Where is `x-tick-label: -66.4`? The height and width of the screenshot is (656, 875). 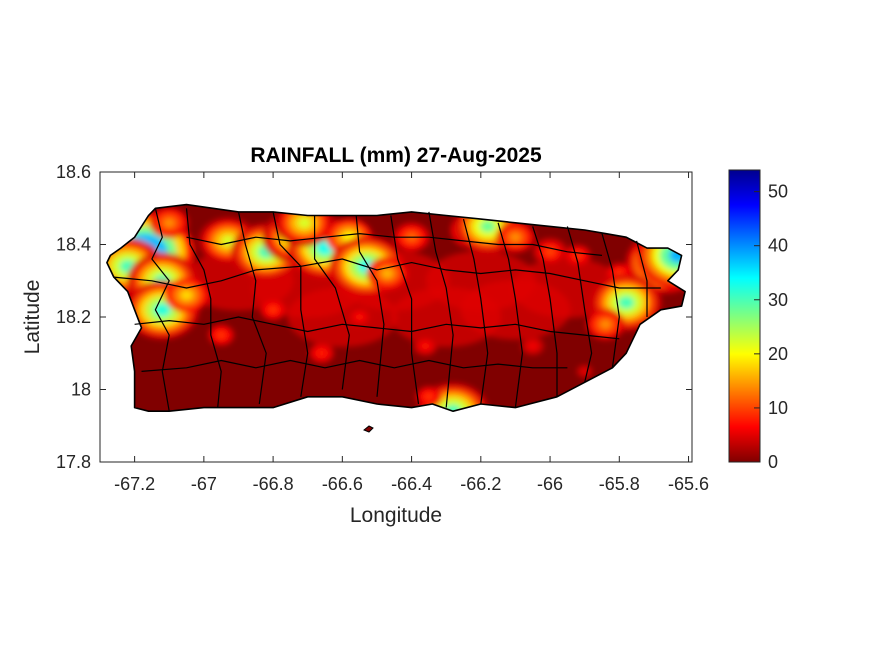 x-tick-label: -66.4 is located at coordinates (411, 484).